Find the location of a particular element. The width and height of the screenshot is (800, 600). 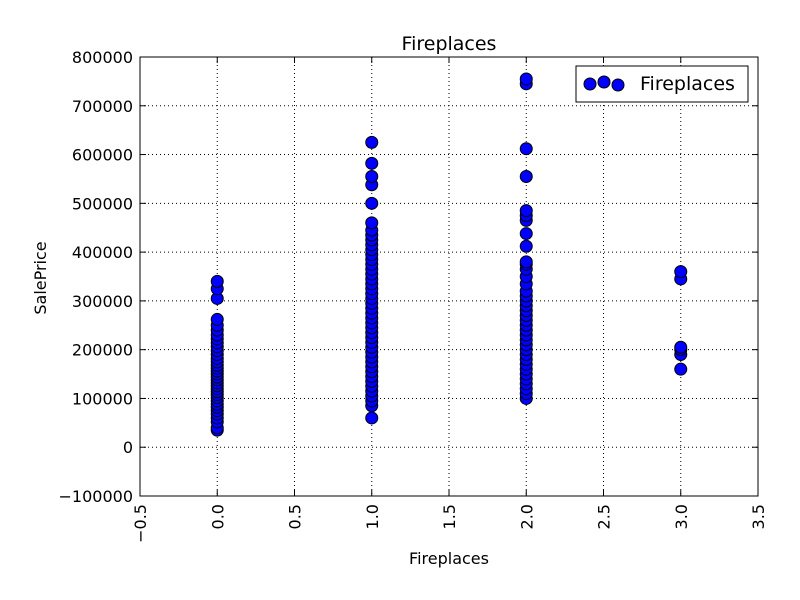

y-tick-label: 300000 is located at coordinates (102, 301).